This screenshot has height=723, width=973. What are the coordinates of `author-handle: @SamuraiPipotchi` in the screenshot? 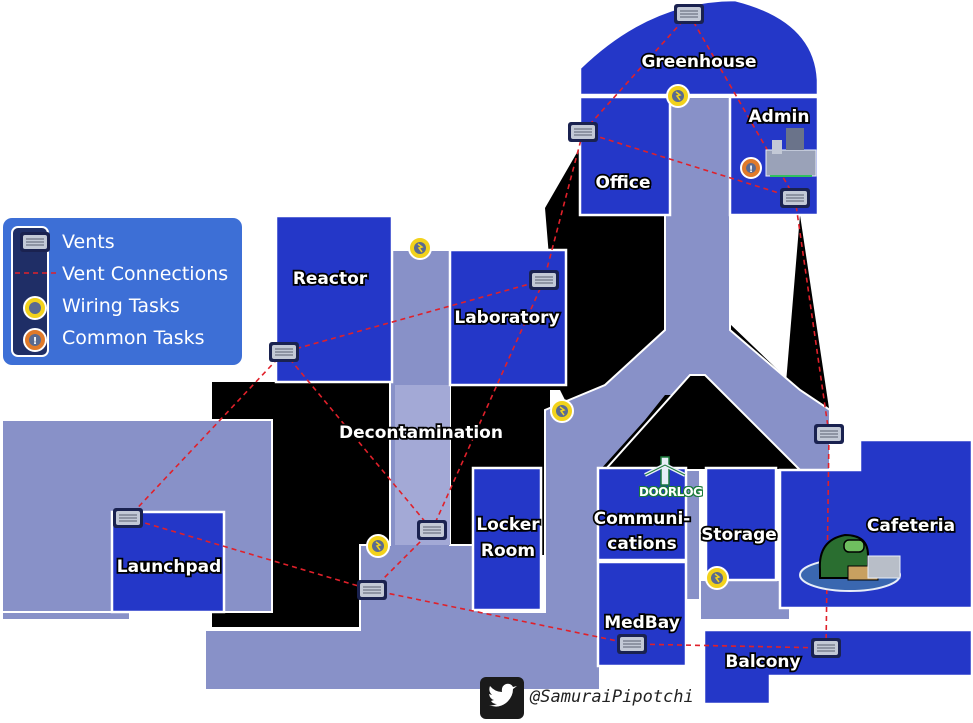 It's located at (612, 697).